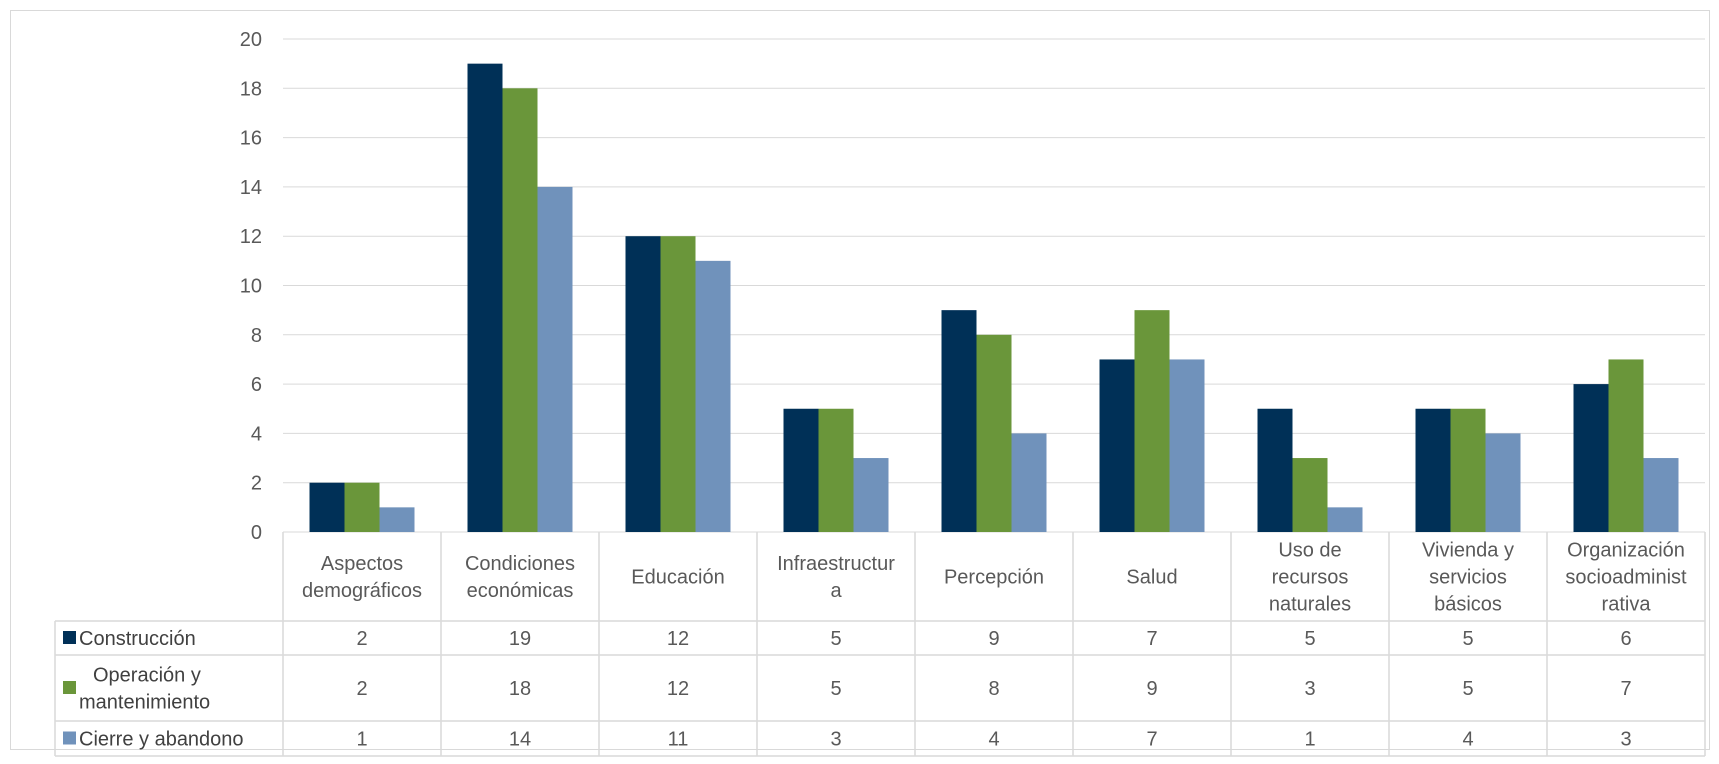  I want to click on y-axis: 0 2 4 6 8 10 12 14 16 18 20, so click(251, 286).